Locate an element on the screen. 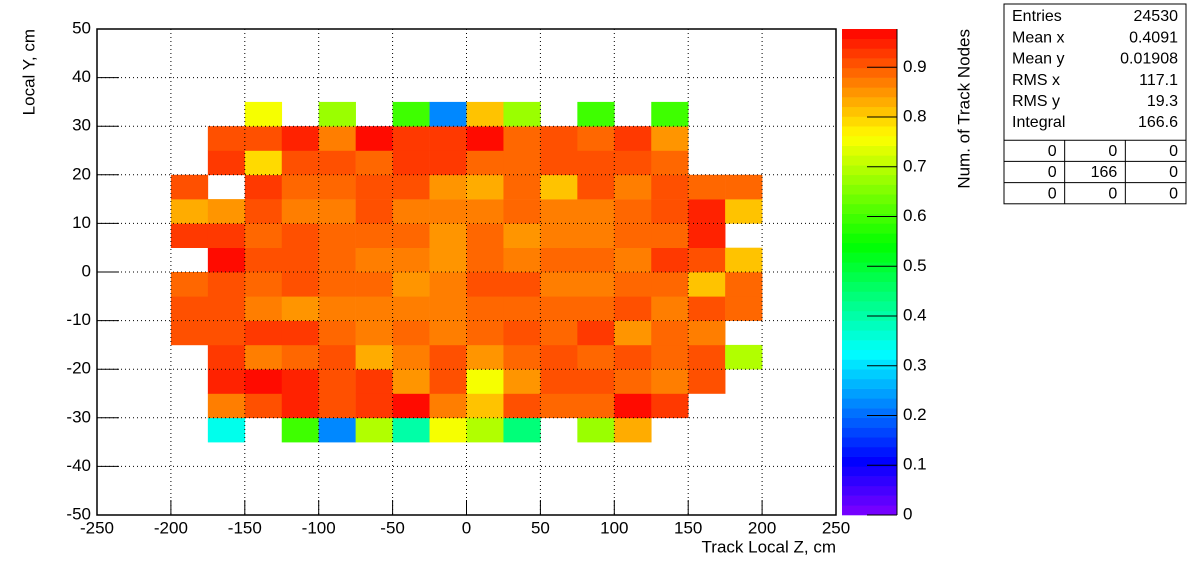 The image size is (1196, 577). stats-frame is located at coordinates (1095, 104).